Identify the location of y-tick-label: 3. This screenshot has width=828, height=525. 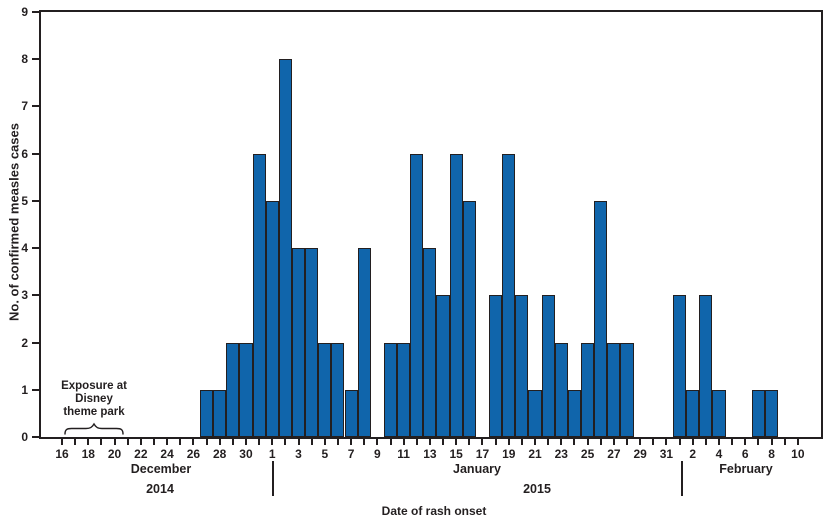
(24, 295).